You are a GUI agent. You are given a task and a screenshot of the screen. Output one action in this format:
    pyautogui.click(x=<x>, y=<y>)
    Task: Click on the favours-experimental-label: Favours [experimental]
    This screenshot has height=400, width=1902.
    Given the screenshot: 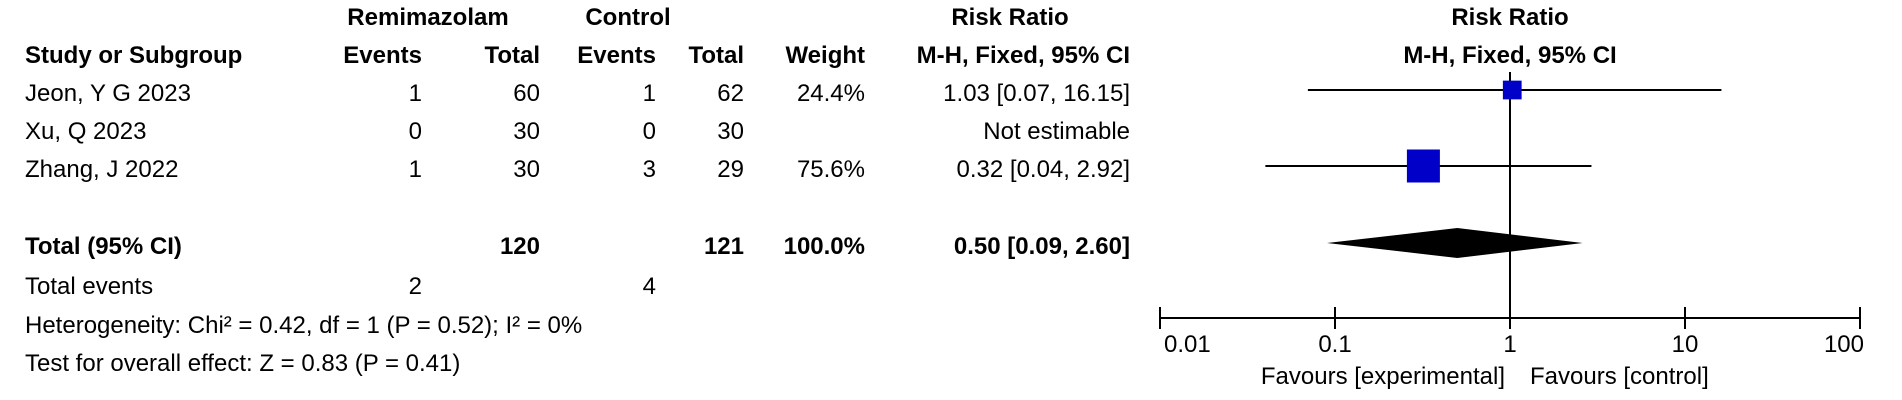 What is the action you would take?
    pyautogui.click(x=1382, y=376)
    